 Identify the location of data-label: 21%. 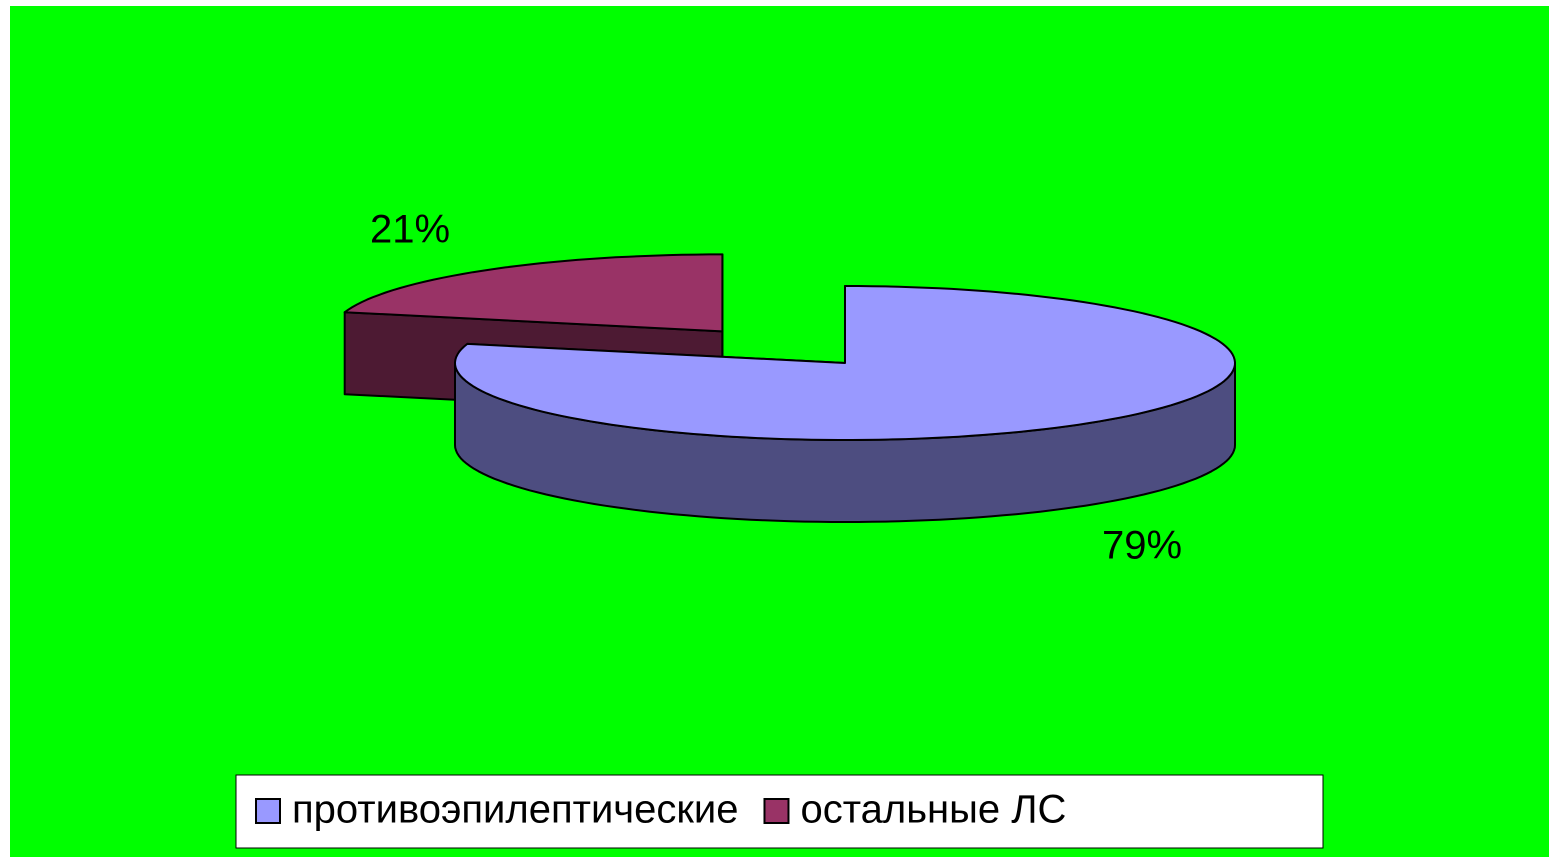
(410, 230).